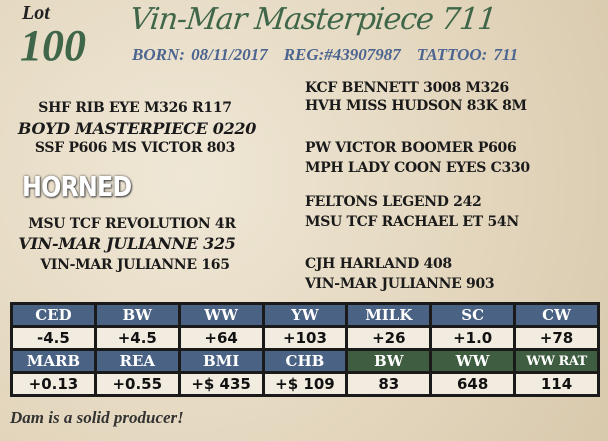 The image size is (608, 441). I want to click on dam-sire: MSU TCF REVOLUTION 4R, so click(132, 224).